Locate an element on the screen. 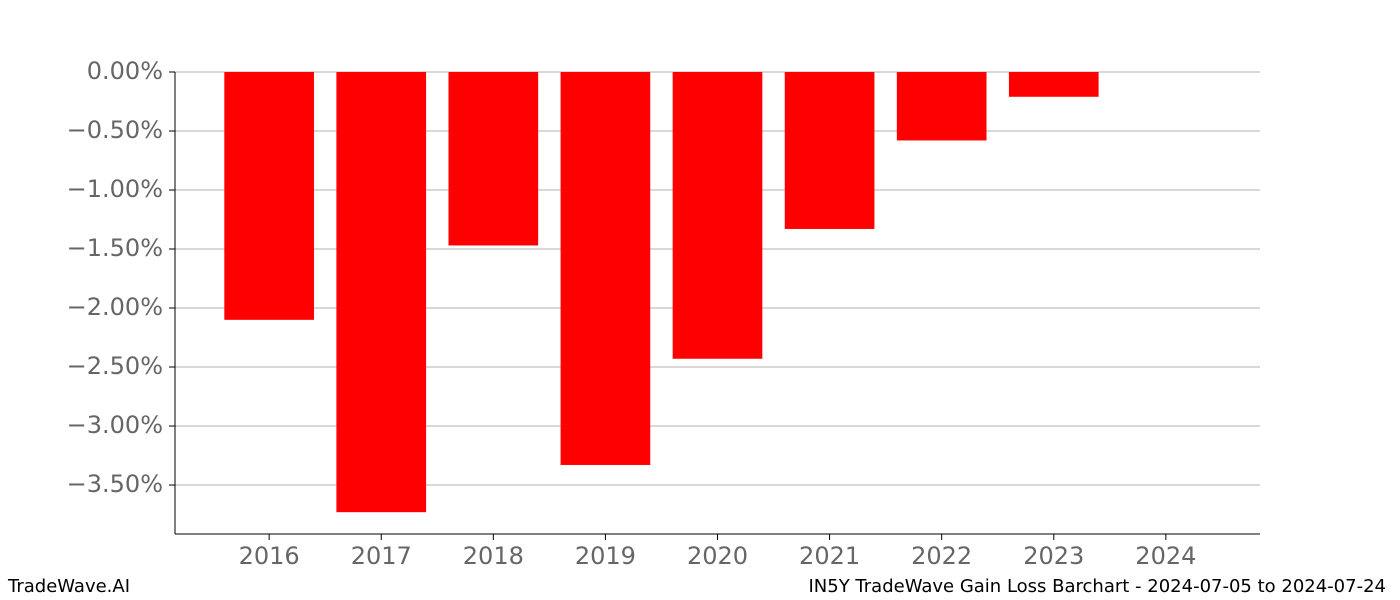  x-tick-label: 2016 is located at coordinates (269, 556).